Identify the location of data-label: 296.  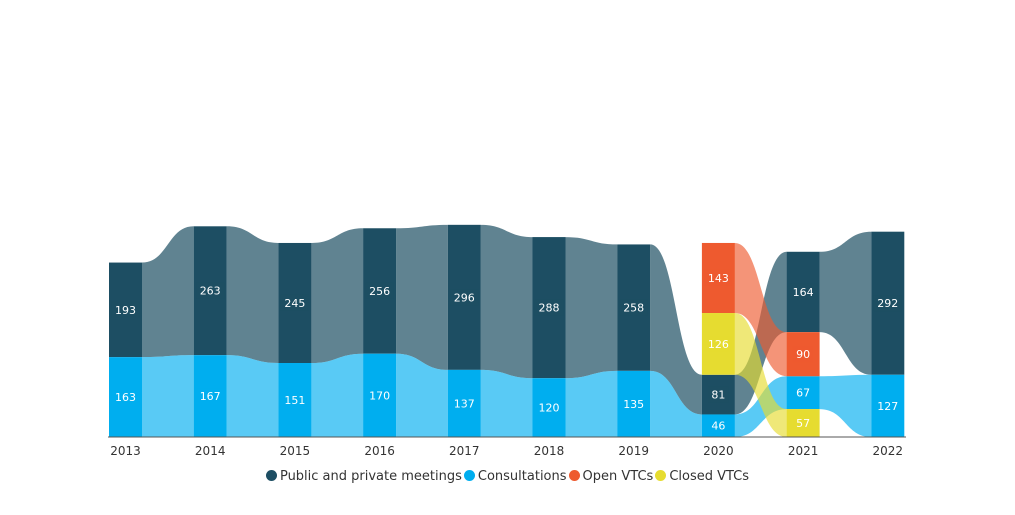
(464, 297).